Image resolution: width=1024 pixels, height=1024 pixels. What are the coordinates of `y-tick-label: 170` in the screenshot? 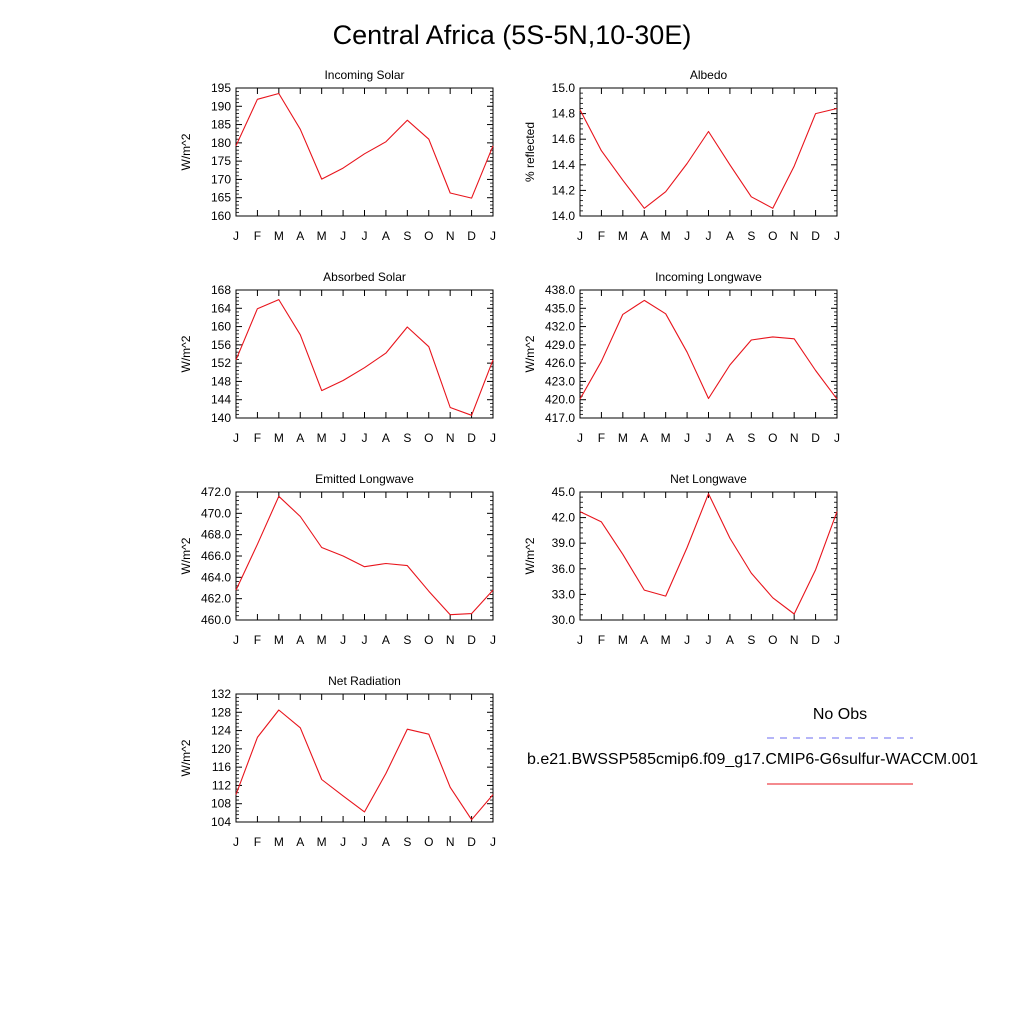 It's located at (221, 179).